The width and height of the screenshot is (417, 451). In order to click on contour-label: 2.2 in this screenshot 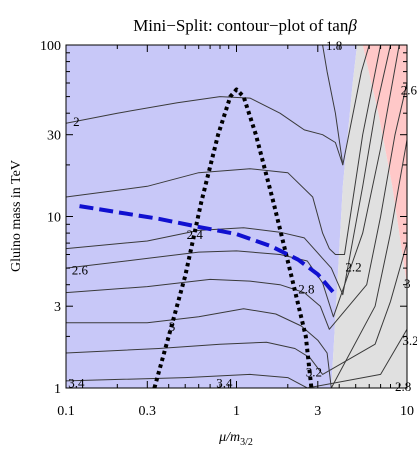, I will do `click(353, 267)`.